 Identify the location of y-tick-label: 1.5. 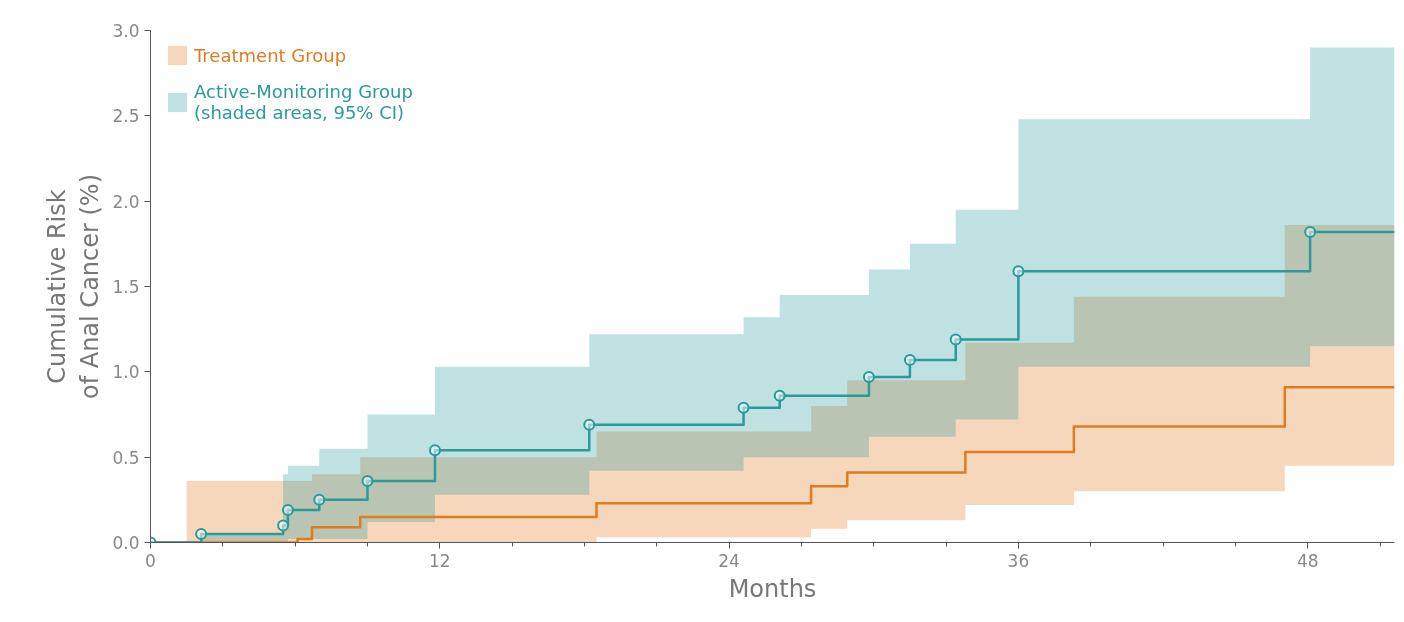
(126, 287).